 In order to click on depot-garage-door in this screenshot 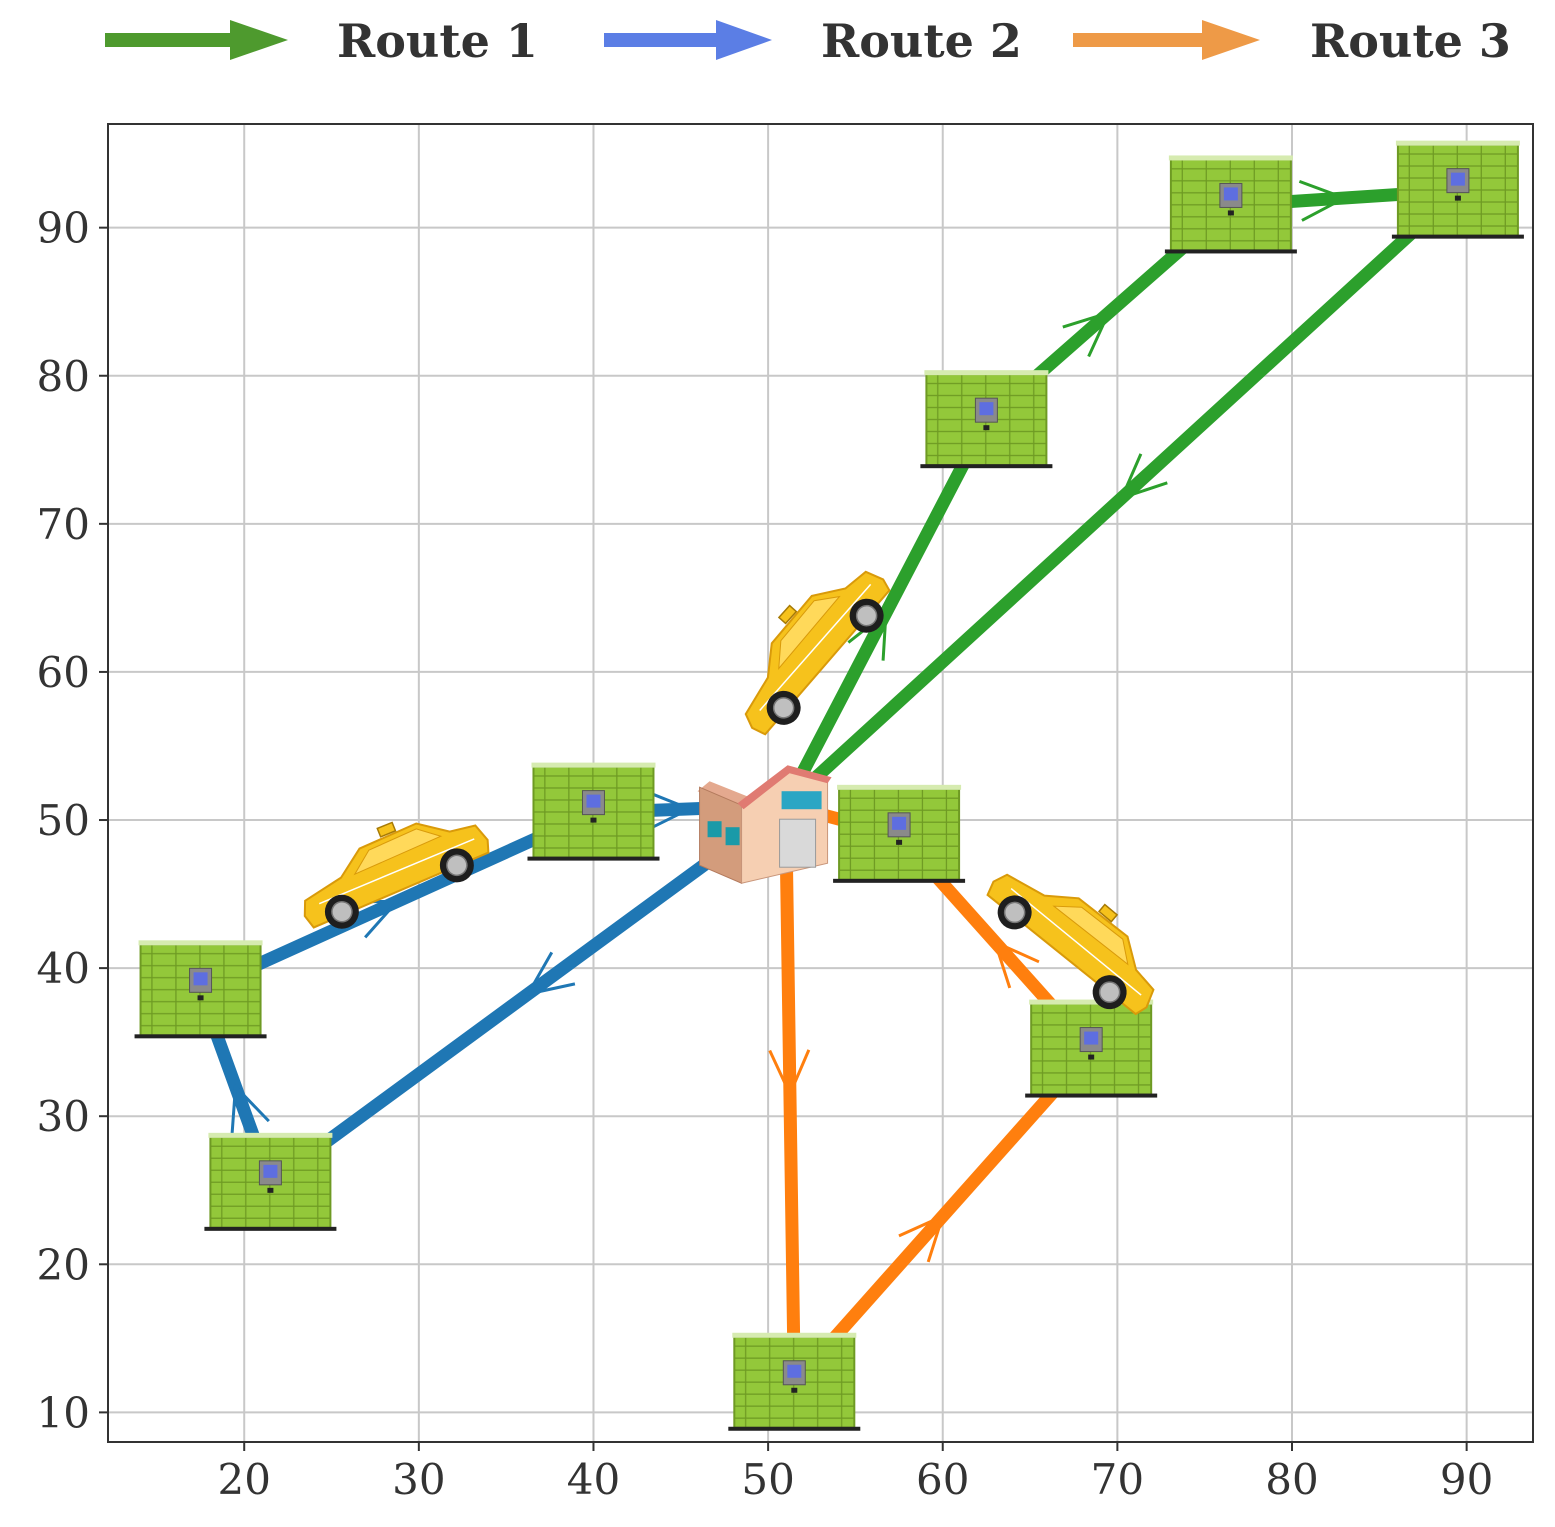, I will do `click(798, 843)`.